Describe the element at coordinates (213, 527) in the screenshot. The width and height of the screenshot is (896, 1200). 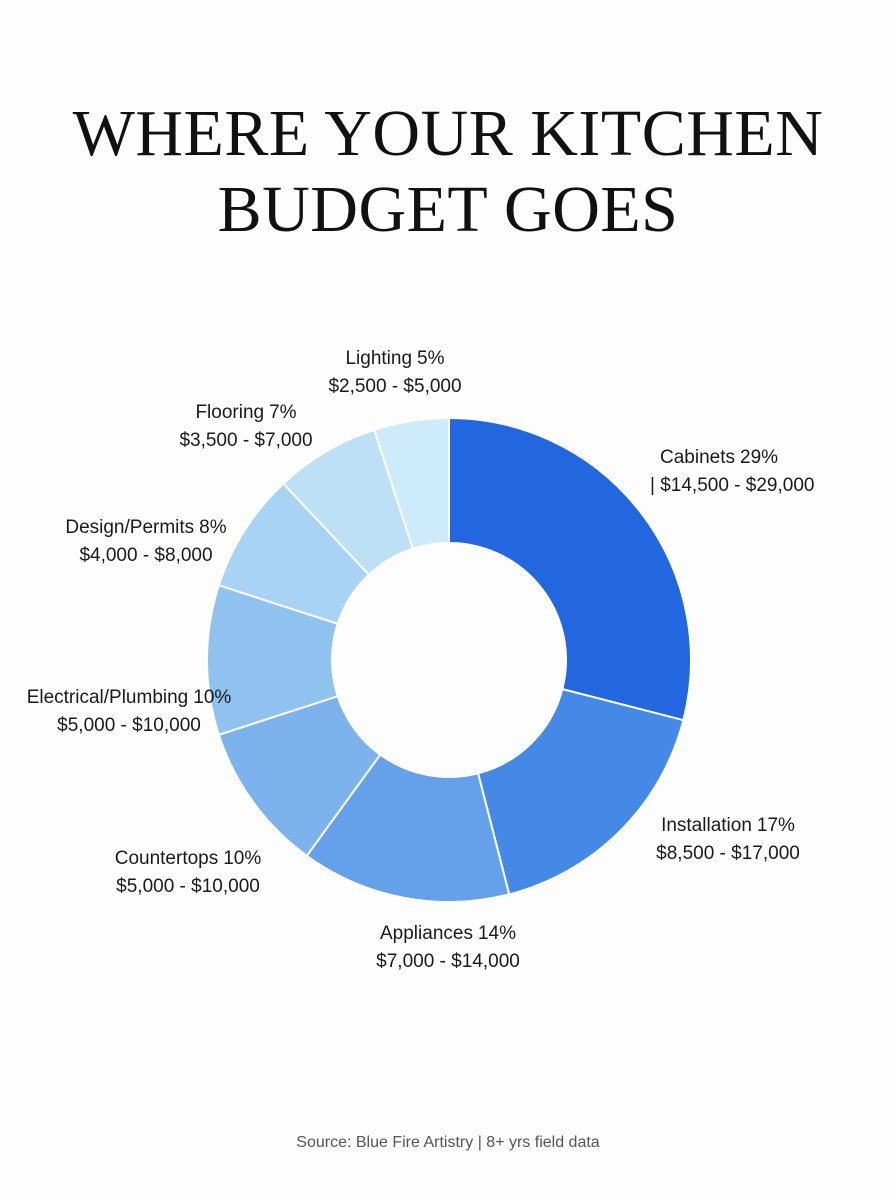
I see `percent-label: 8%` at that location.